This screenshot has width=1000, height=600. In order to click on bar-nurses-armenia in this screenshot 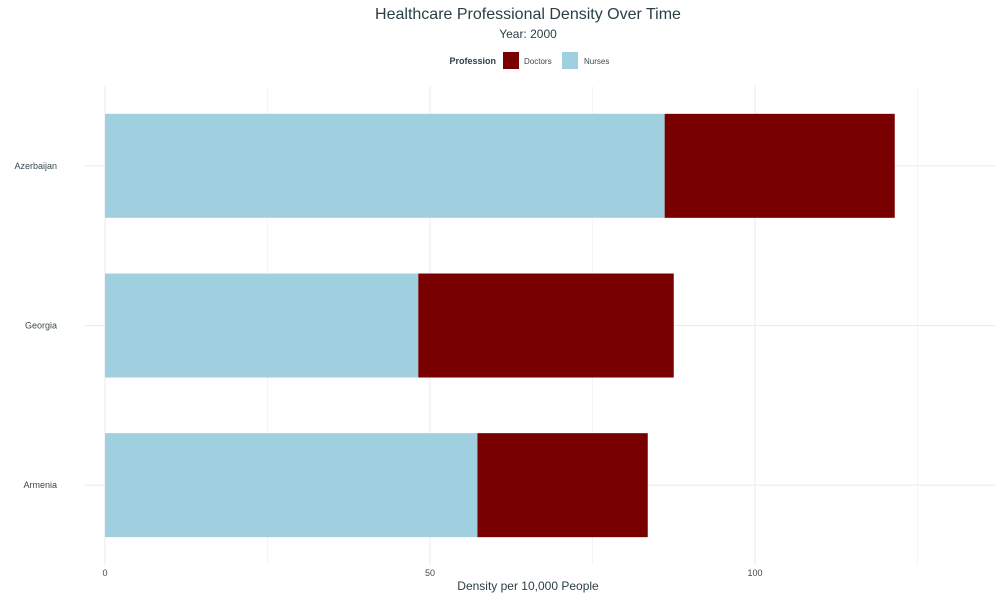, I will do `click(291, 485)`.